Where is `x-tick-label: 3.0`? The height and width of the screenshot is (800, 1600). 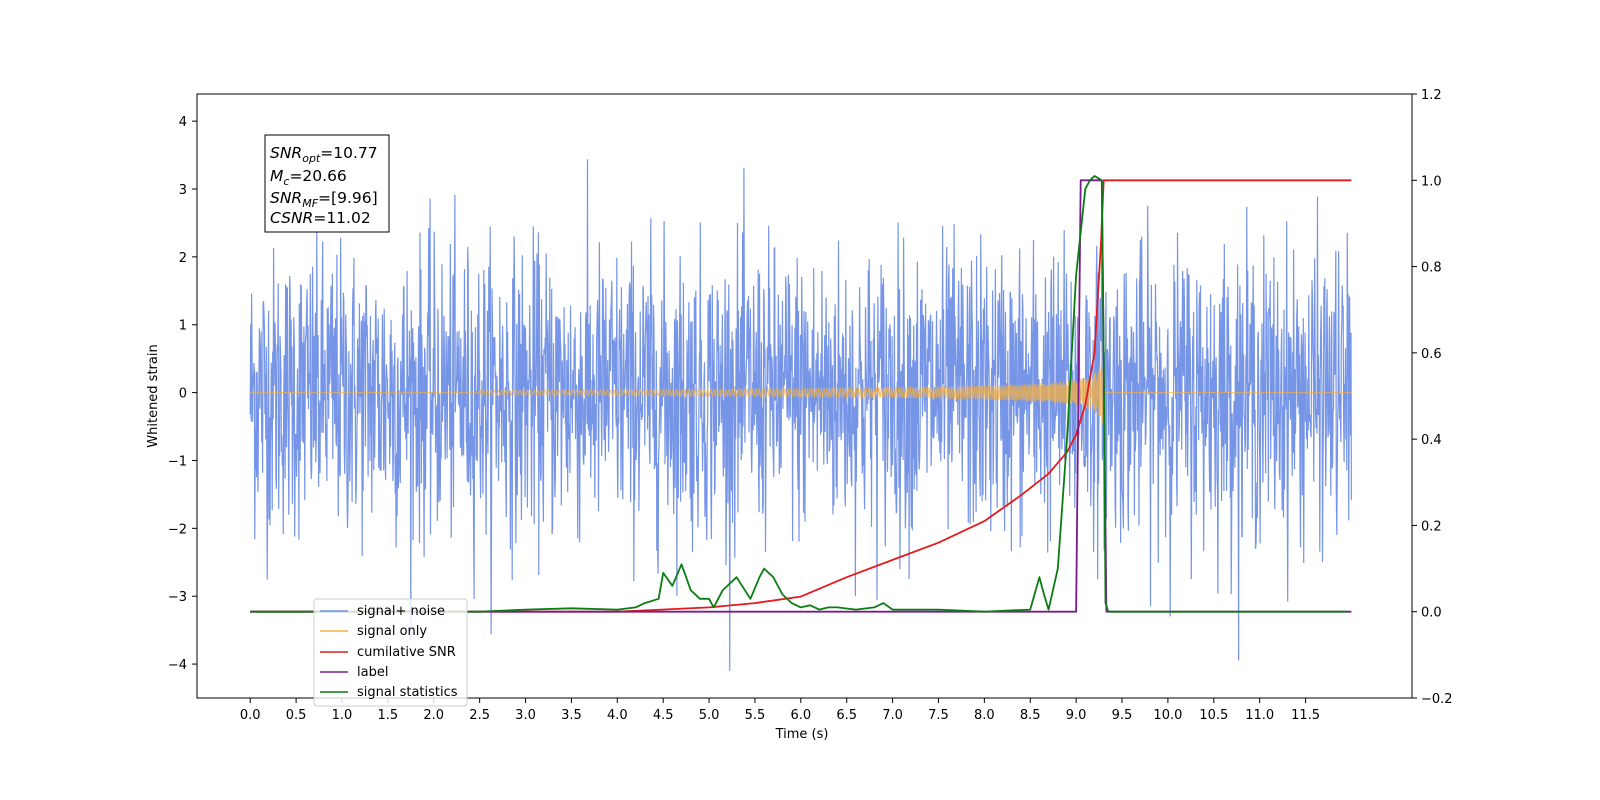 x-tick-label: 3.0 is located at coordinates (525, 715).